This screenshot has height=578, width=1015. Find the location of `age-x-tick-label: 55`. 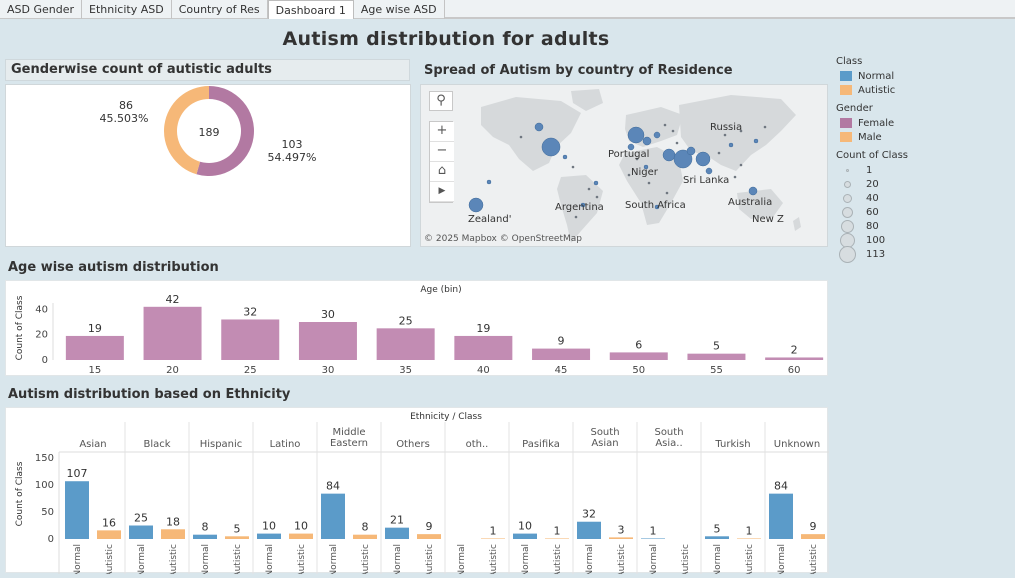

age-x-tick-label: 55 is located at coordinates (716, 370).